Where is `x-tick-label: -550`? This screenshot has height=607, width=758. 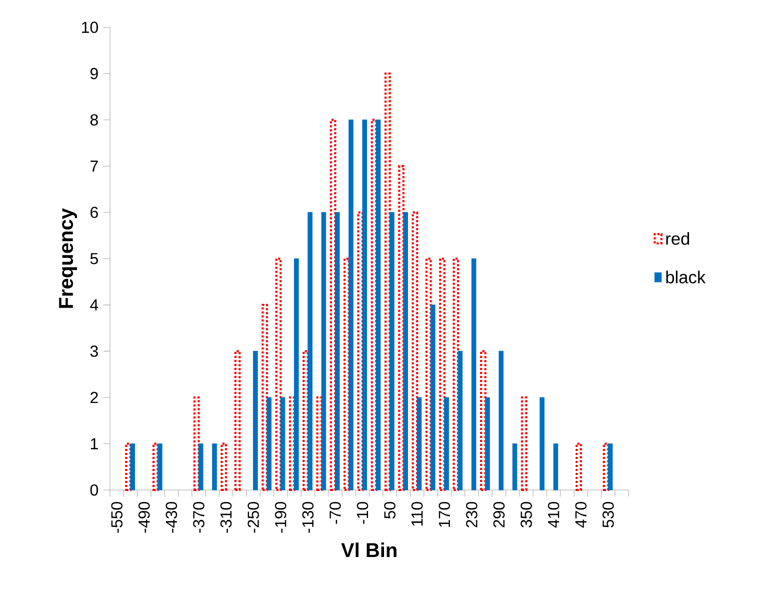
x-tick-label: -550 is located at coordinates (116, 517).